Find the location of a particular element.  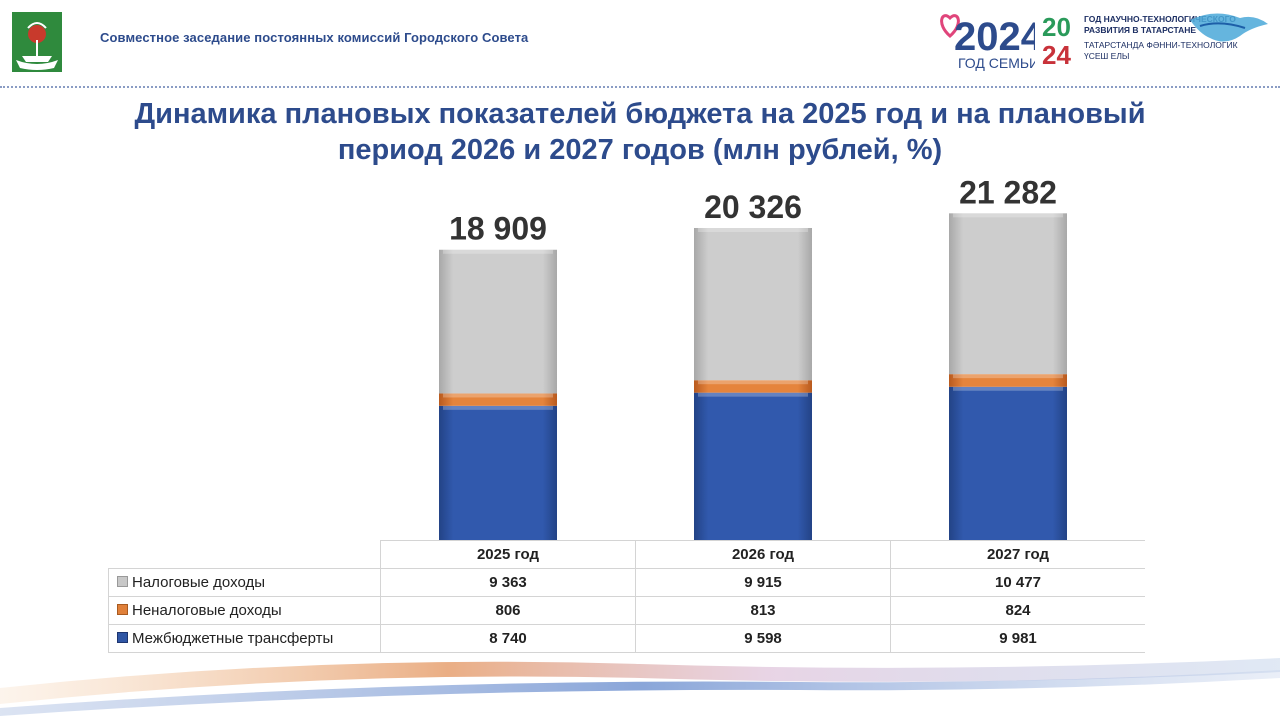

table-cell: 813 is located at coordinates (763, 610).